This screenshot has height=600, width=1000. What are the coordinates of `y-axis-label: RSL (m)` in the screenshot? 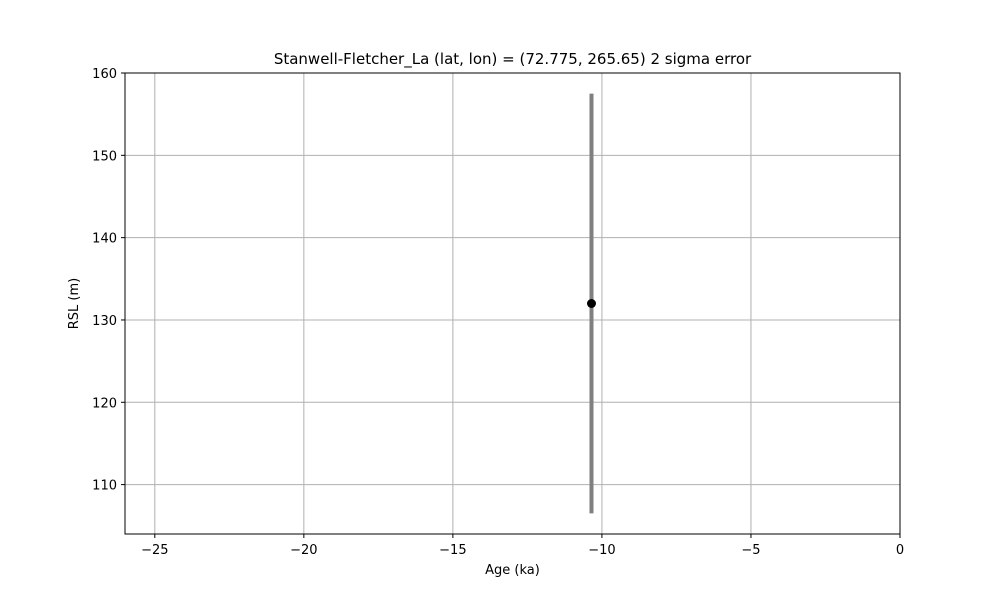 It's located at (74, 303).